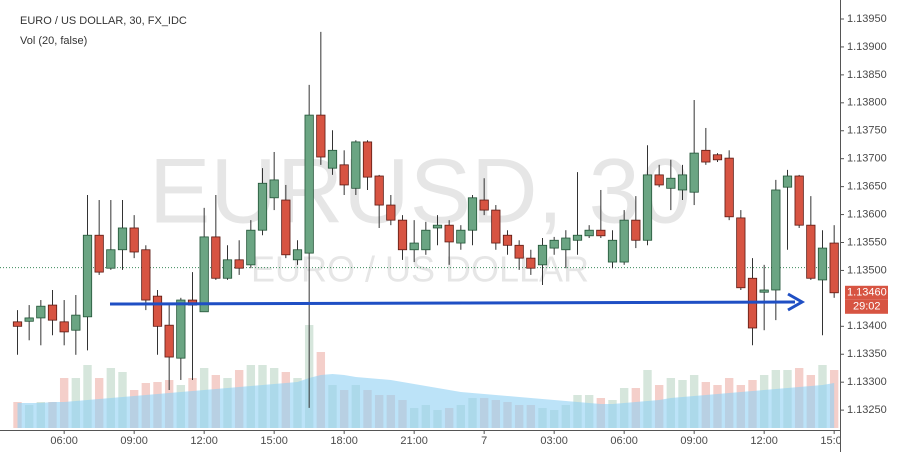 The image size is (900, 452). What do you see at coordinates (796, 302) in the screenshot?
I see `annotation-arrowhead` at bounding box center [796, 302].